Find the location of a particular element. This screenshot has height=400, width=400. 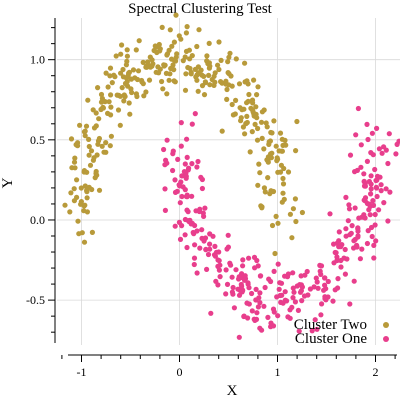

y-axis-label: Y is located at coordinates (8, 182).